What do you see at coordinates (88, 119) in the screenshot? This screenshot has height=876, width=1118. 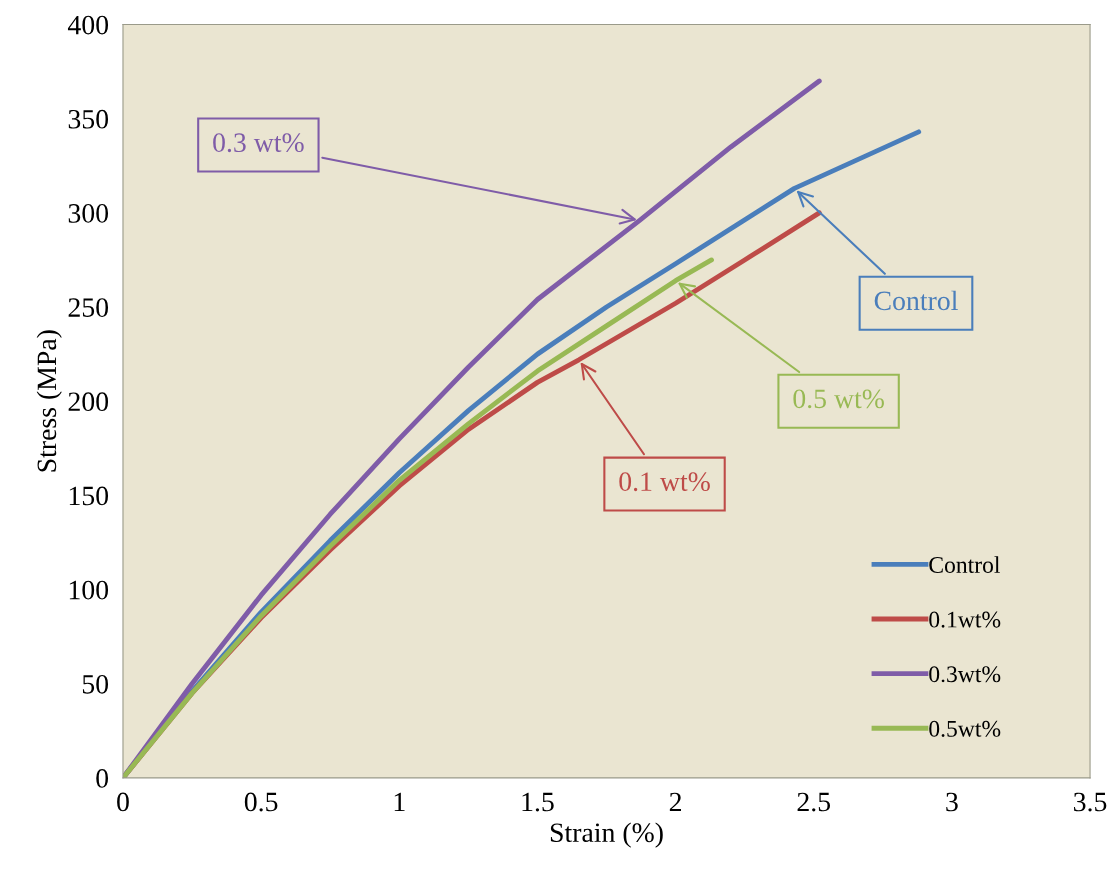 I see `y-tick-label: 350` at bounding box center [88, 119].